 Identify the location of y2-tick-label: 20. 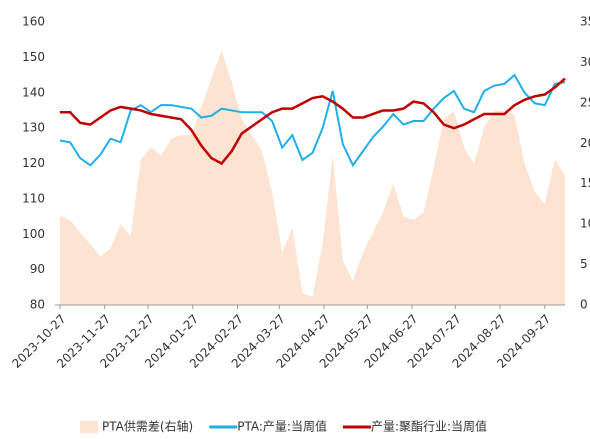
(585, 143).